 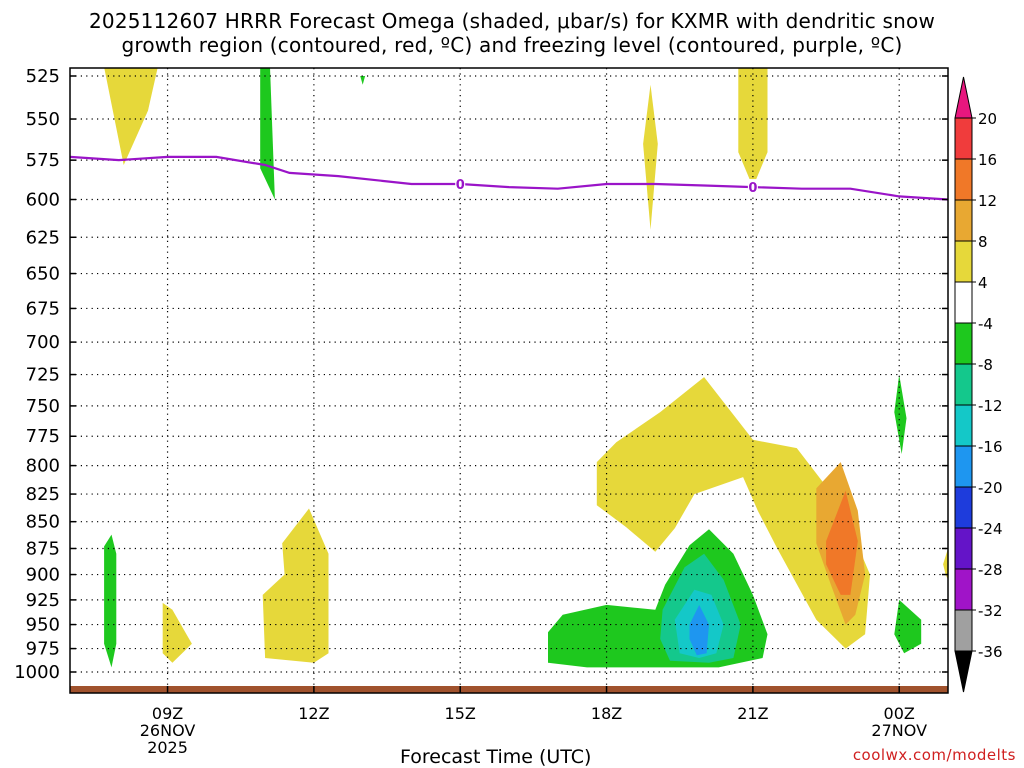 What do you see at coordinates (313, 713) in the screenshot?
I see `x-tick-label-1: 12Z` at bounding box center [313, 713].